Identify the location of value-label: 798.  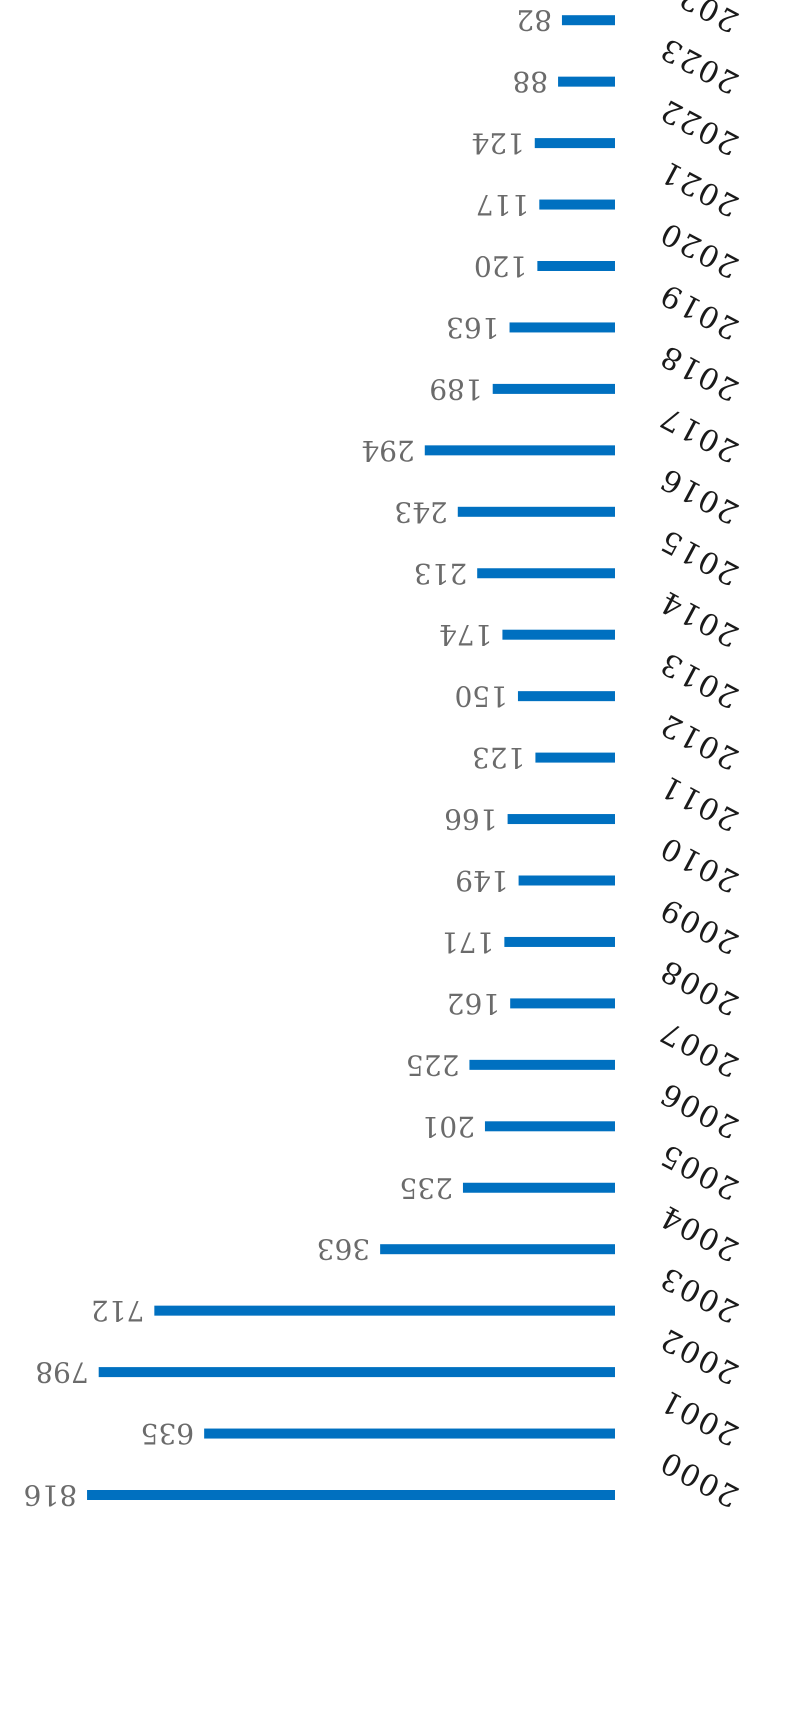
(61, 1372).